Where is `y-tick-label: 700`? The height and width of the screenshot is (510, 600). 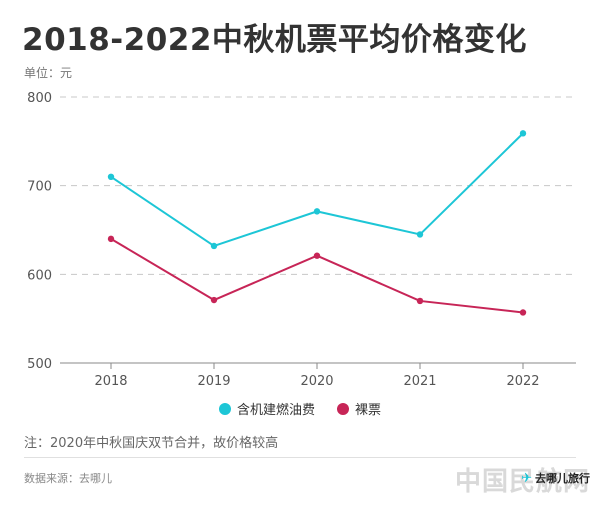
y-tick-label: 700 is located at coordinates (39, 187).